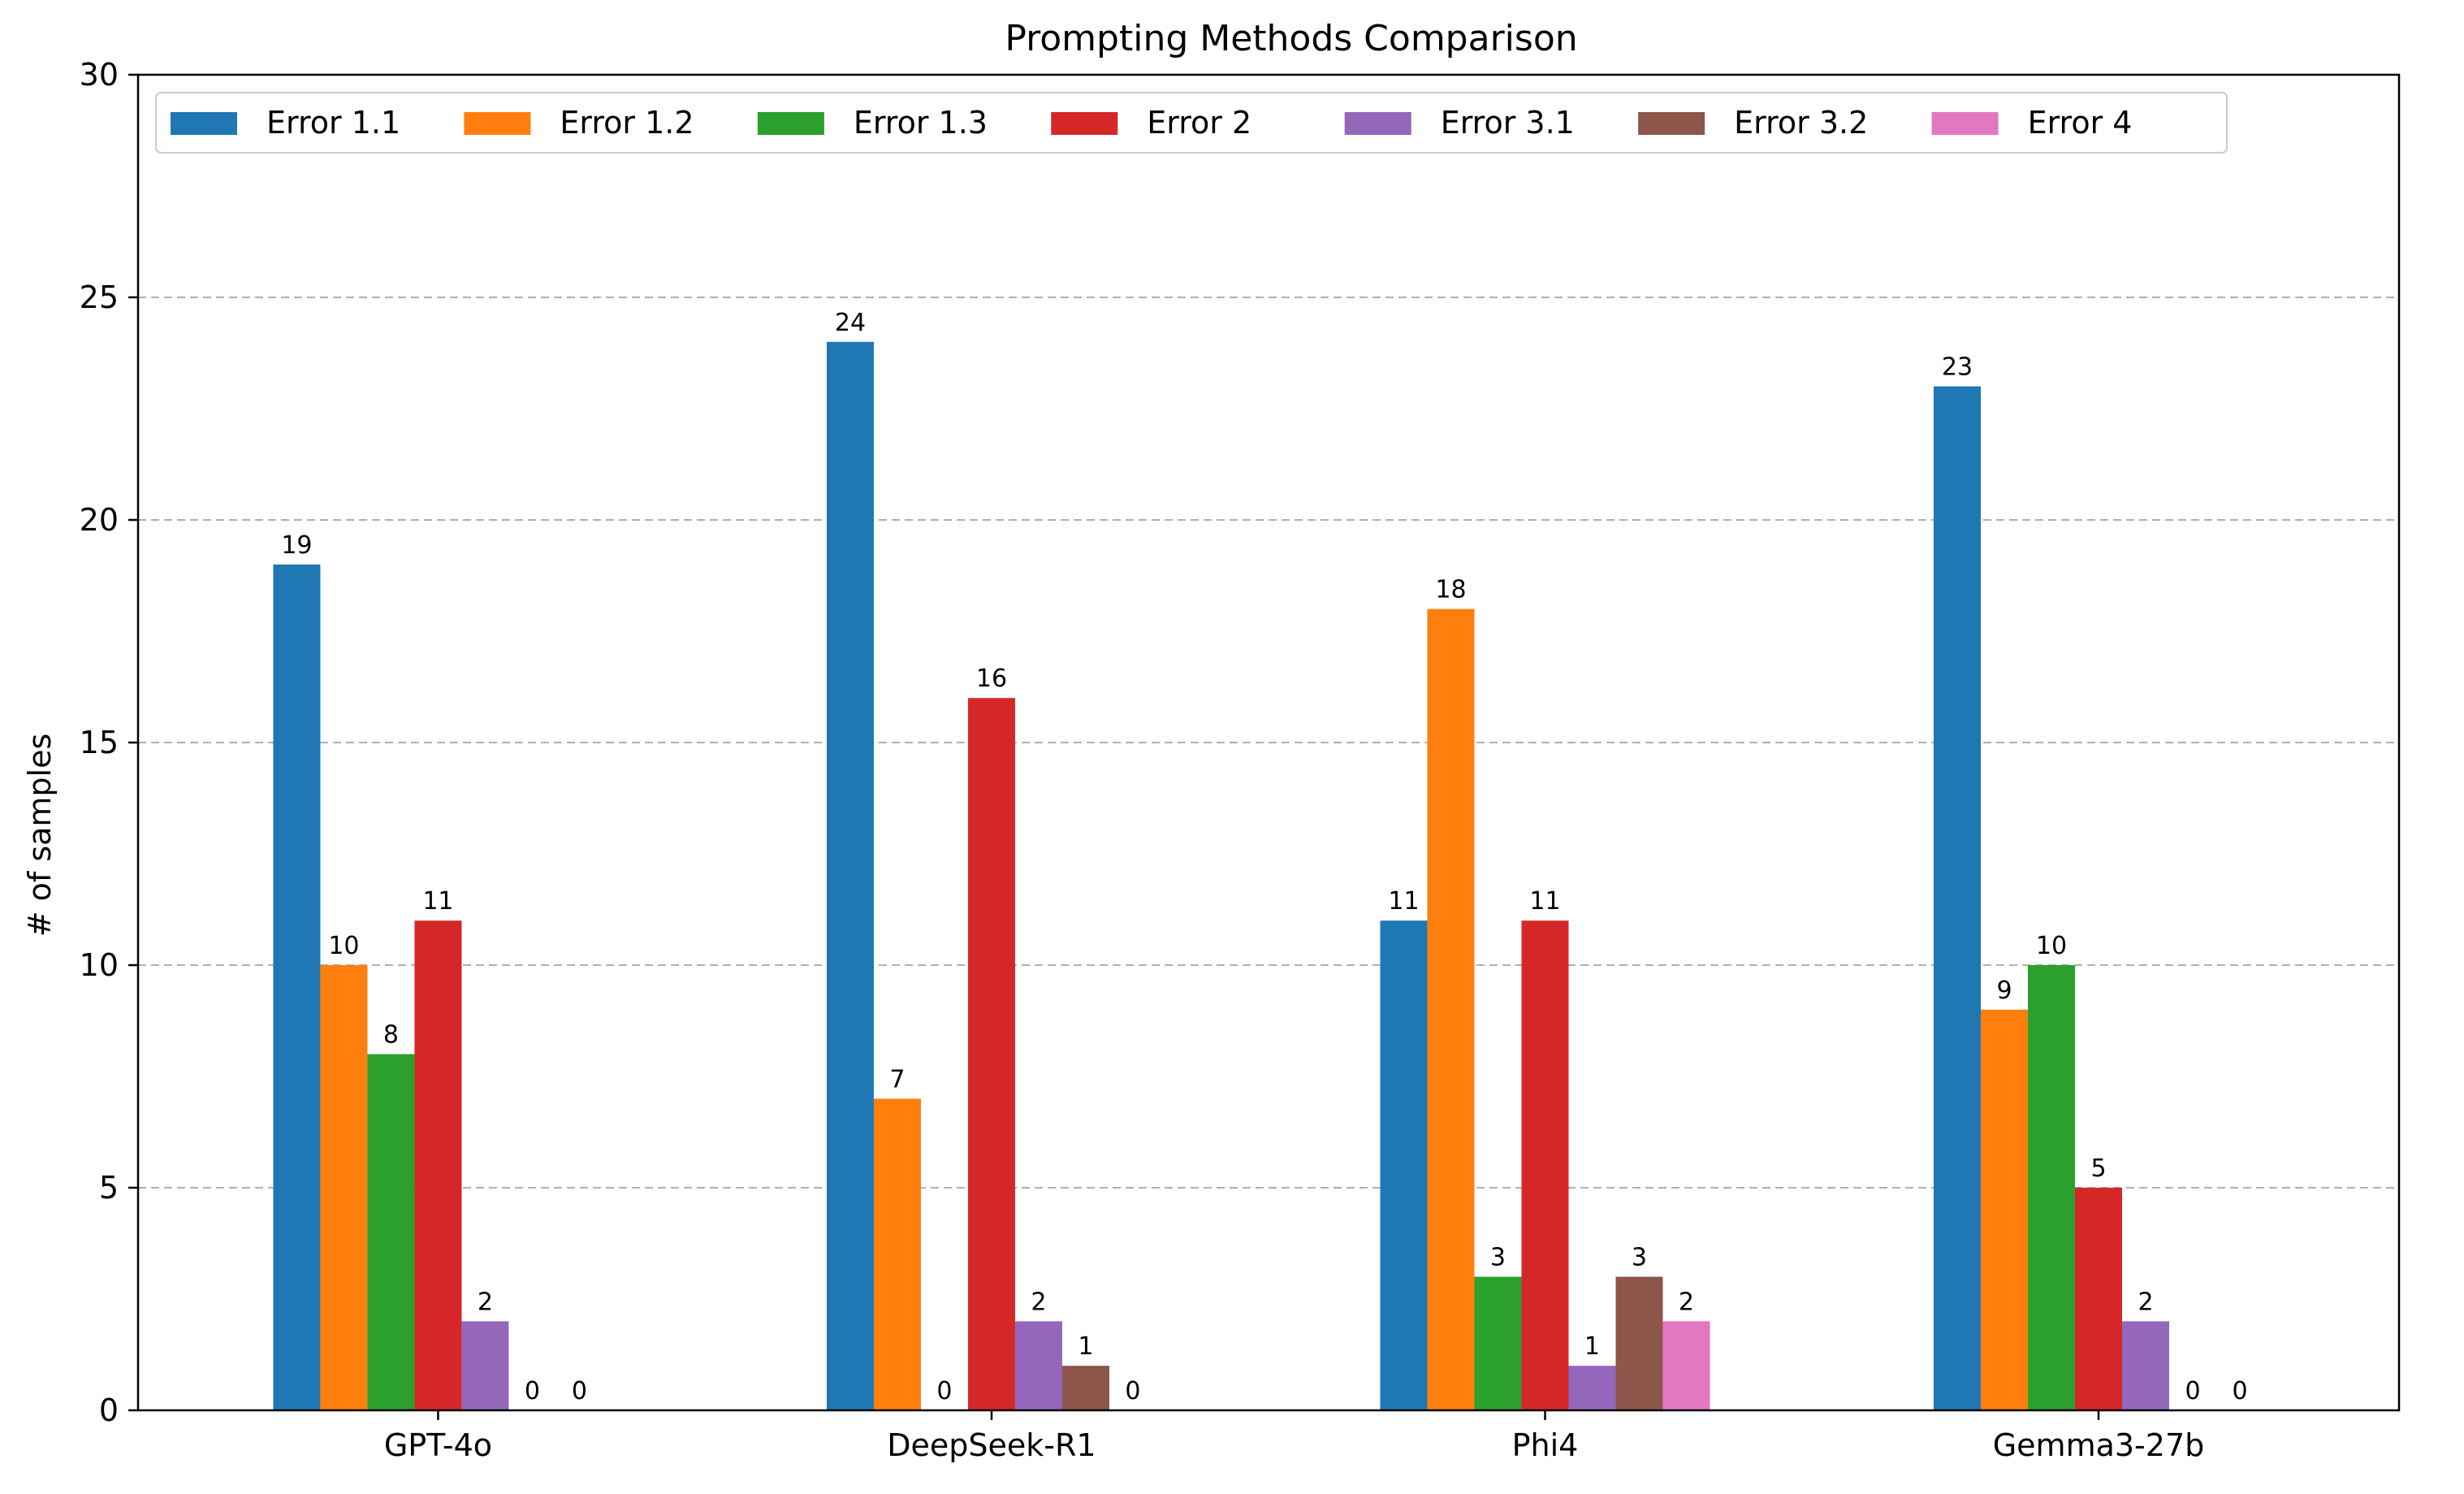 Image resolution: width=2464 pixels, height=1494 pixels. Describe the element at coordinates (1545, 1445) in the screenshot. I see `x-tick-label: Phi4` at that location.